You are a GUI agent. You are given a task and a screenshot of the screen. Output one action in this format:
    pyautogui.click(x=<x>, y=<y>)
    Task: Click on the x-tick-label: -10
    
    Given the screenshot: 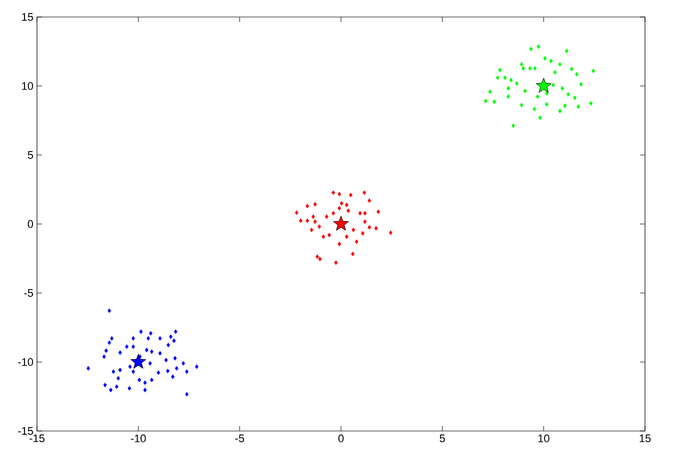 What is the action you would take?
    pyautogui.click(x=138, y=438)
    